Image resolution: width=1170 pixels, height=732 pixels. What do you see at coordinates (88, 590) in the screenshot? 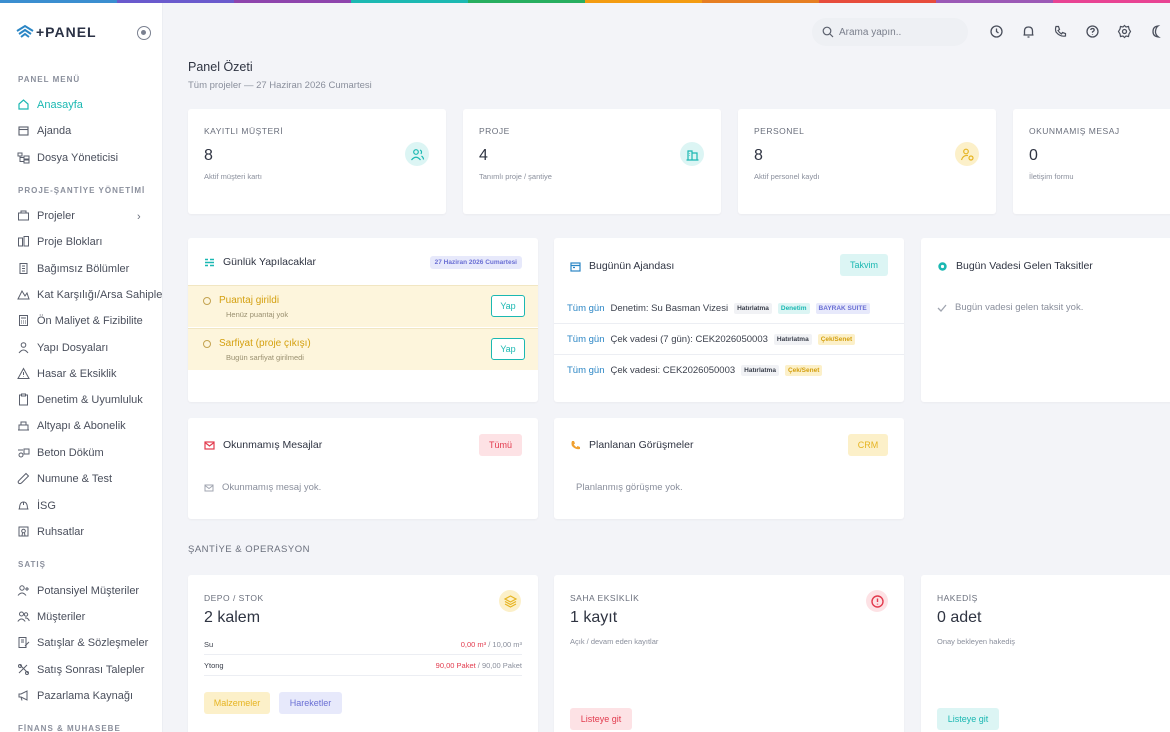
I see `sidebar-item-label: Potansiyel Müşteriler` at bounding box center [88, 590].